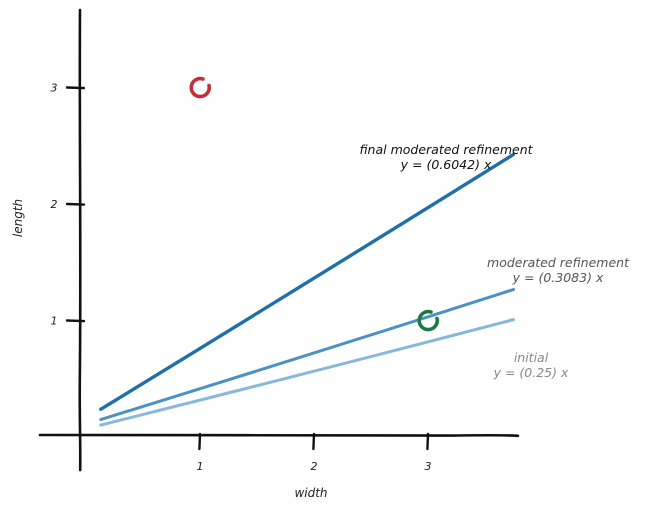 This screenshot has height=515, width=663. I want to click on y-axis-line, so click(80, 240).